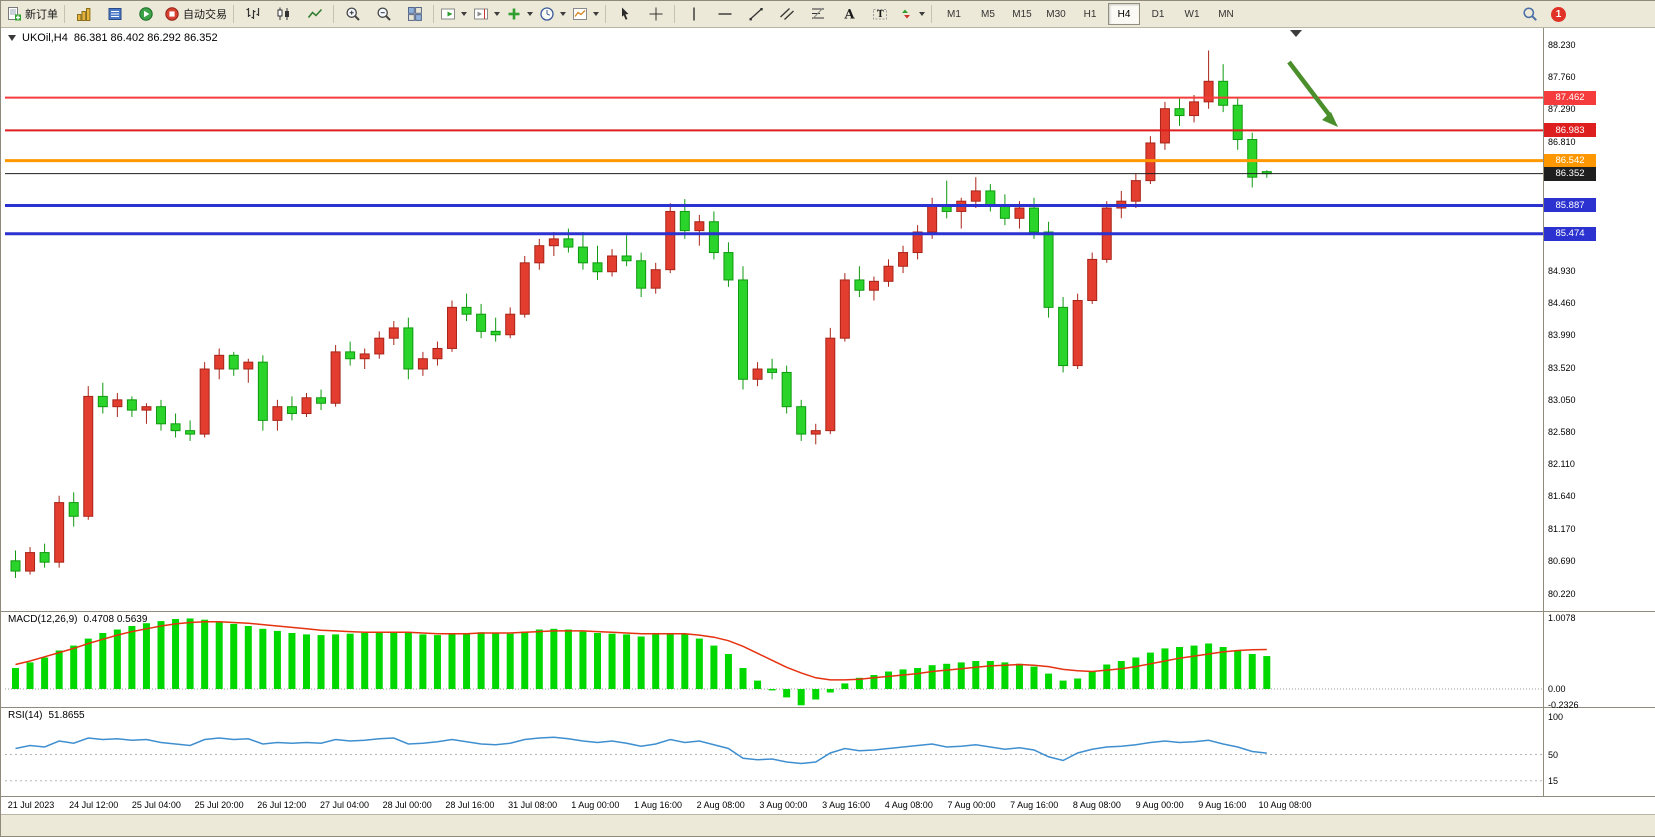 The image size is (1655, 837). What do you see at coordinates (1309, 89) in the screenshot?
I see `annotation-arrow` at bounding box center [1309, 89].